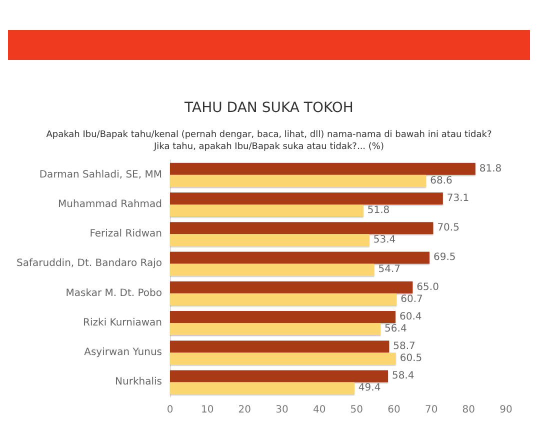 The height and width of the screenshot is (435, 538). Describe the element at coordinates (110, 204) in the screenshot. I see `y-tick-label: Muhammad Rahmad` at that location.